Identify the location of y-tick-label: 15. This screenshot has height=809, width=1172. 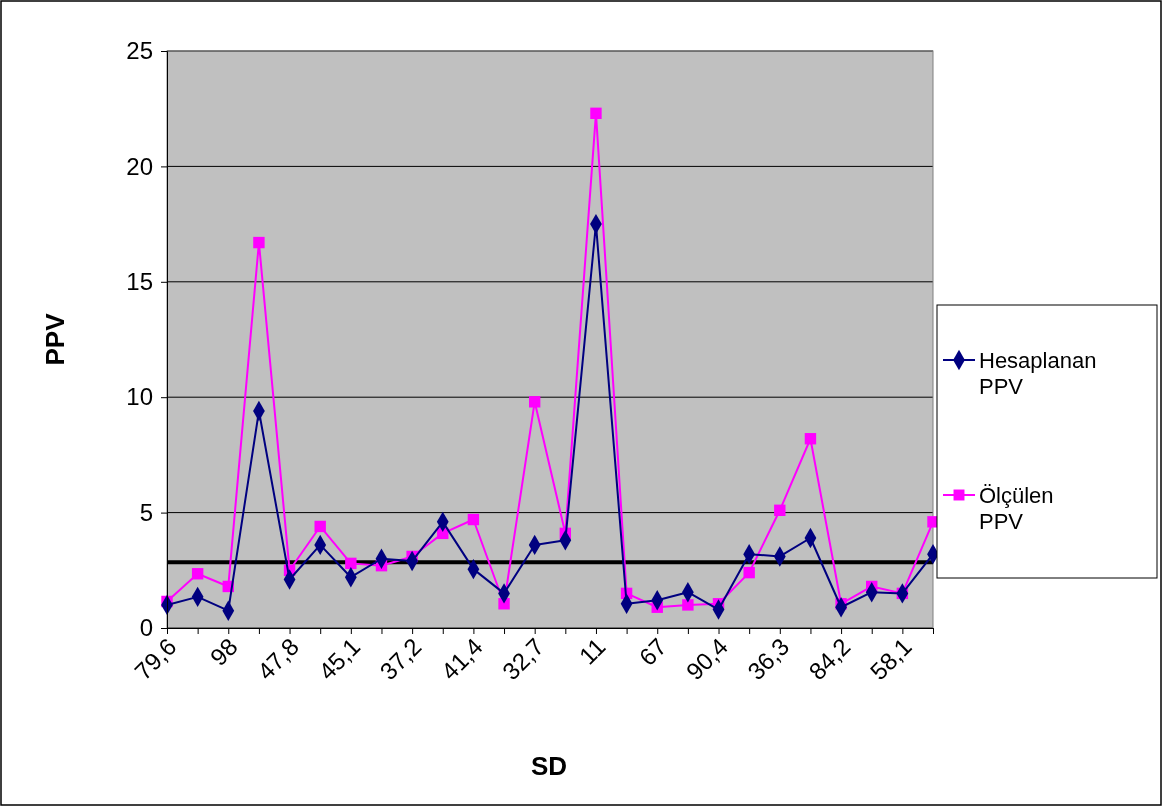
(139, 281).